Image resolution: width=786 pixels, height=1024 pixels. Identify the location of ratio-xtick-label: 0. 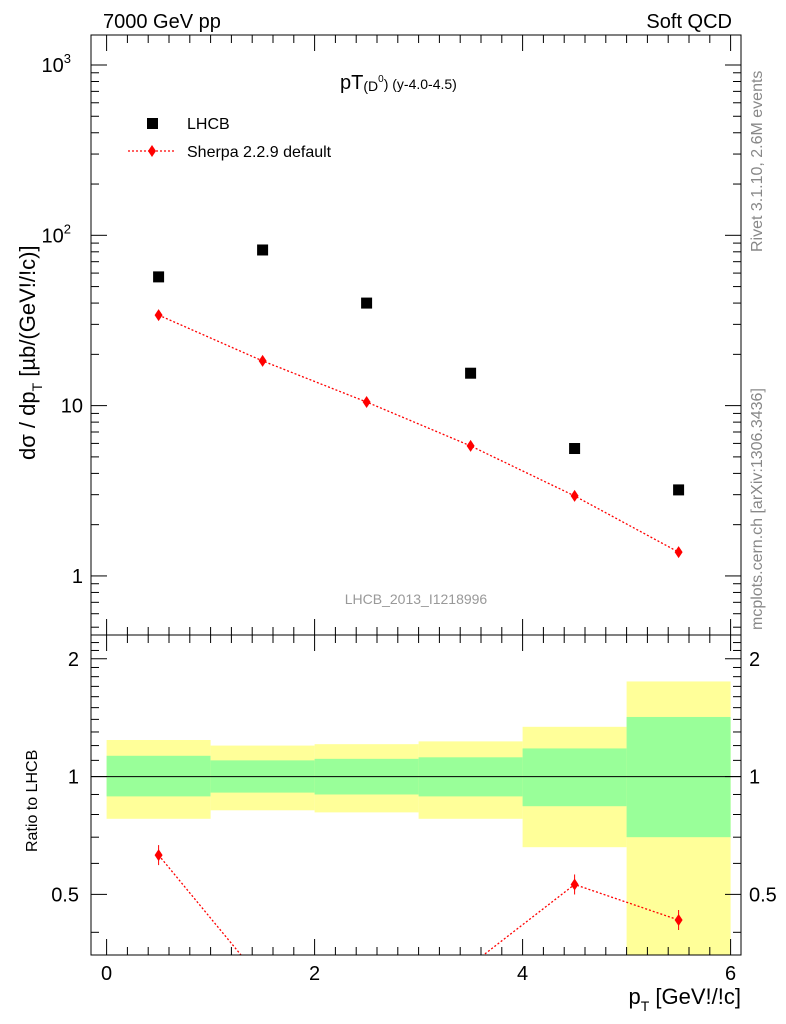
(106, 974).